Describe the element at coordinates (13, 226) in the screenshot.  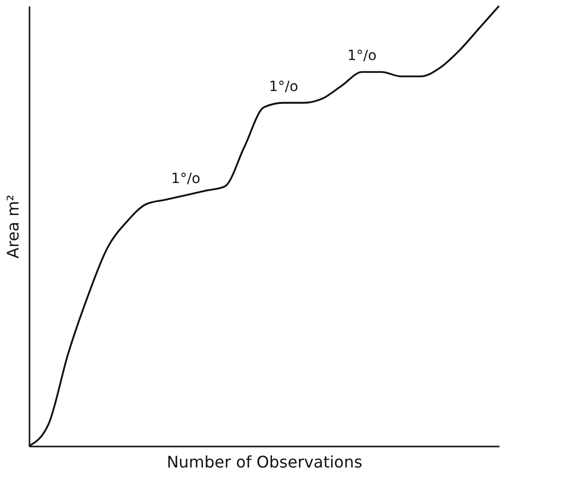
I see `y-axis-title: Area m²` at that location.